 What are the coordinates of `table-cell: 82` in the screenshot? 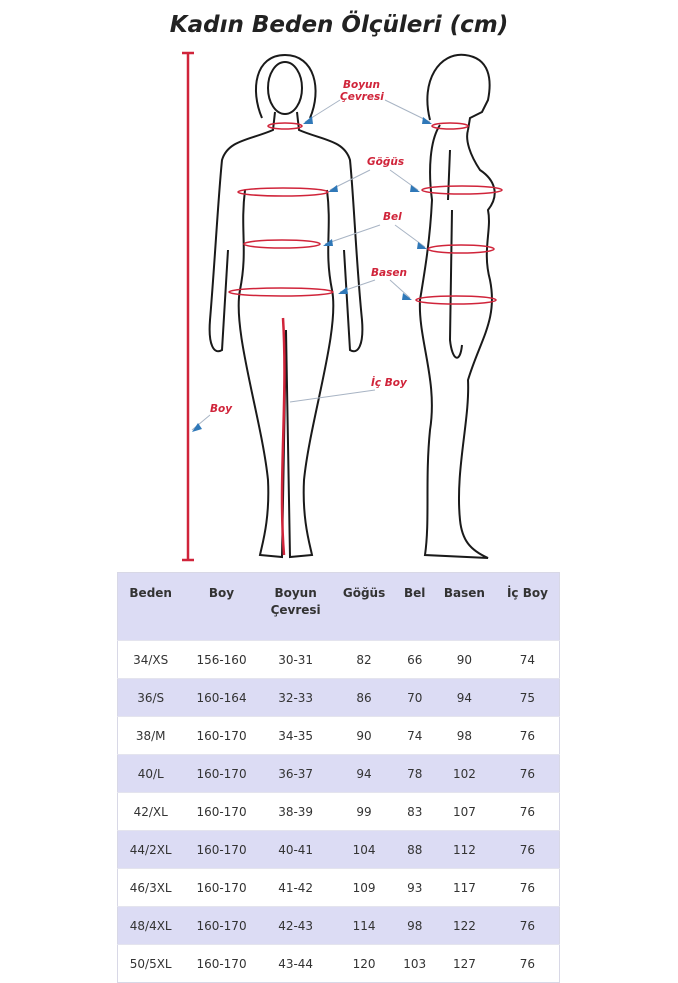 It's located at (364, 659).